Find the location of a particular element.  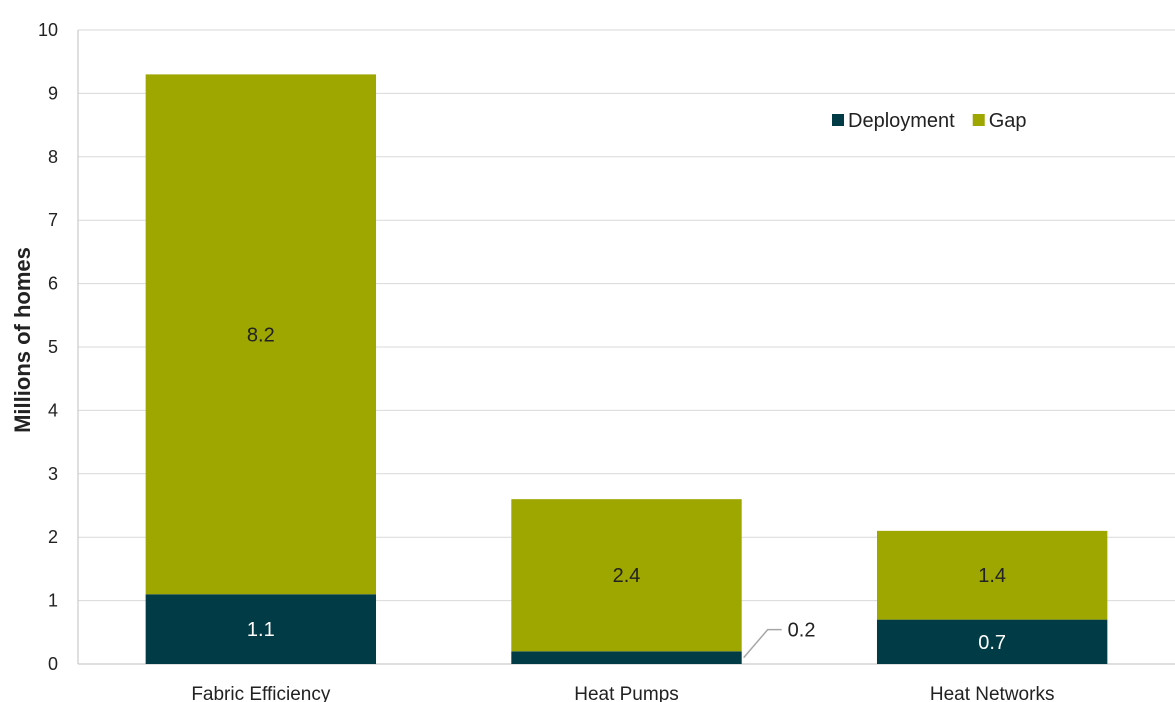

y-tick-label: 2 is located at coordinates (53, 537).